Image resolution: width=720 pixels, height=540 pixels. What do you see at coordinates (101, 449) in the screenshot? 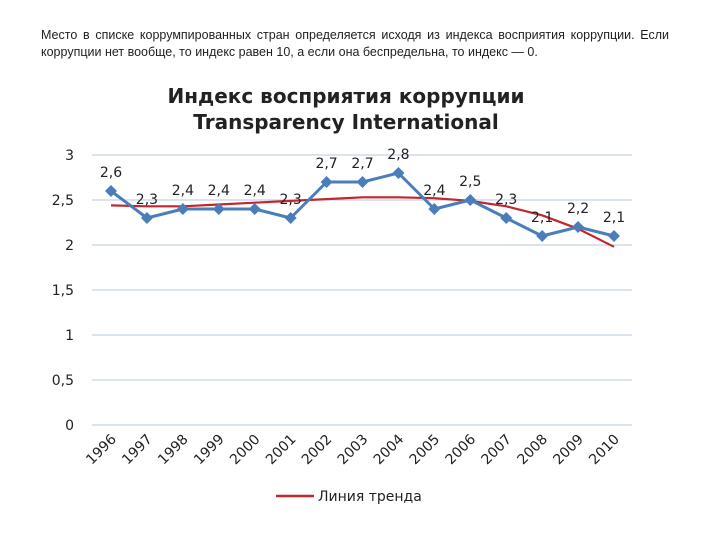
I see `x-tick-label: 1996` at bounding box center [101, 449].